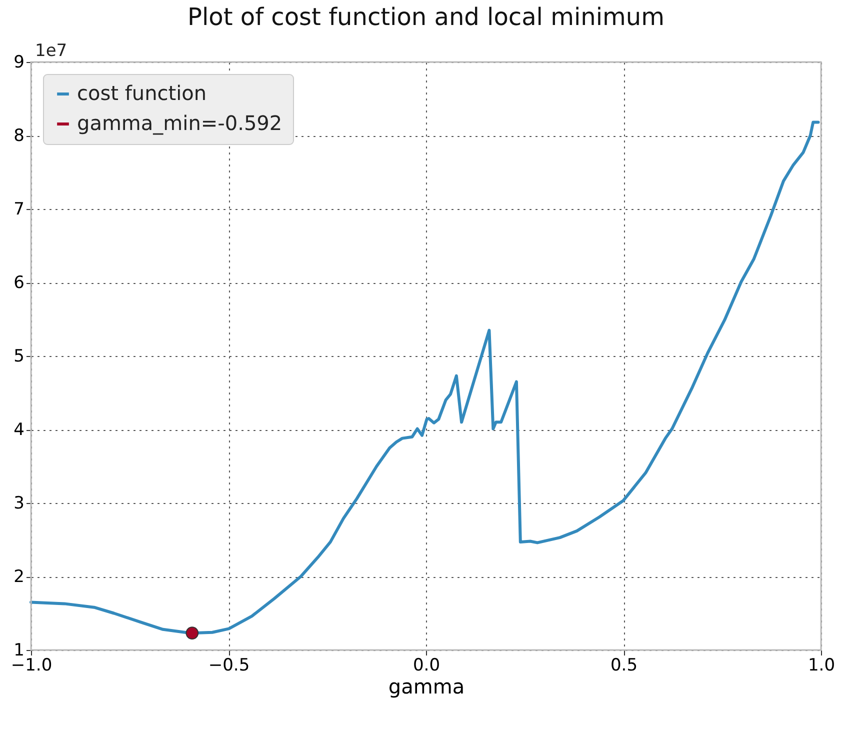 The height and width of the screenshot is (731, 862). Describe the element at coordinates (19, 356) in the screenshot. I see `y-tick-label: 5` at that location.